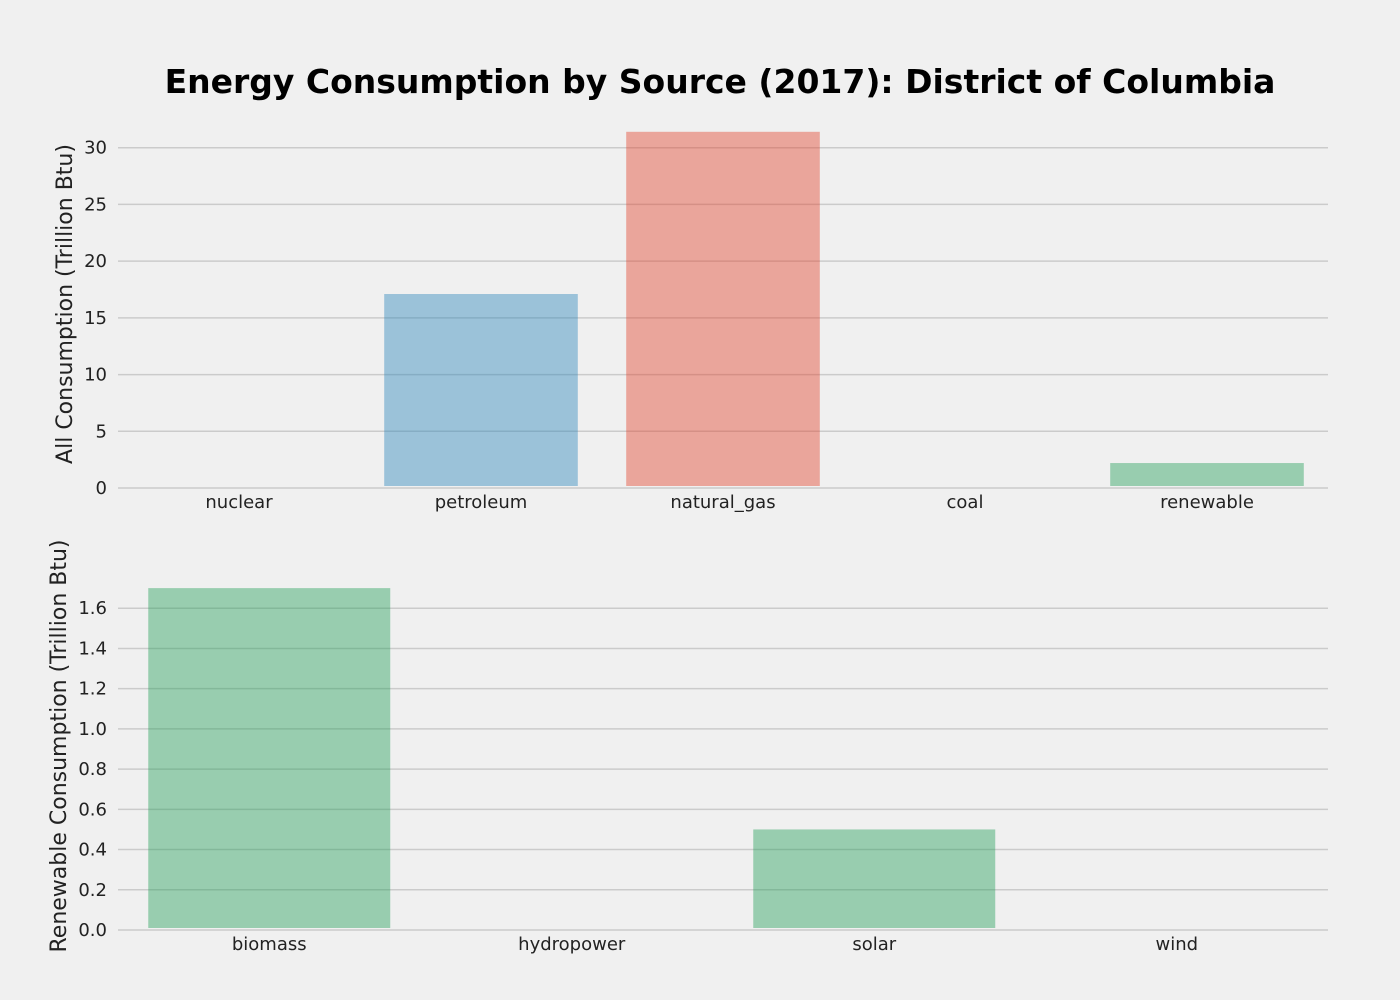 This screenshot has width=1400, height=1000. Describe the element at coordinates (101, 431) in the screenshot. I see `y-tick-label: 5` at that location.